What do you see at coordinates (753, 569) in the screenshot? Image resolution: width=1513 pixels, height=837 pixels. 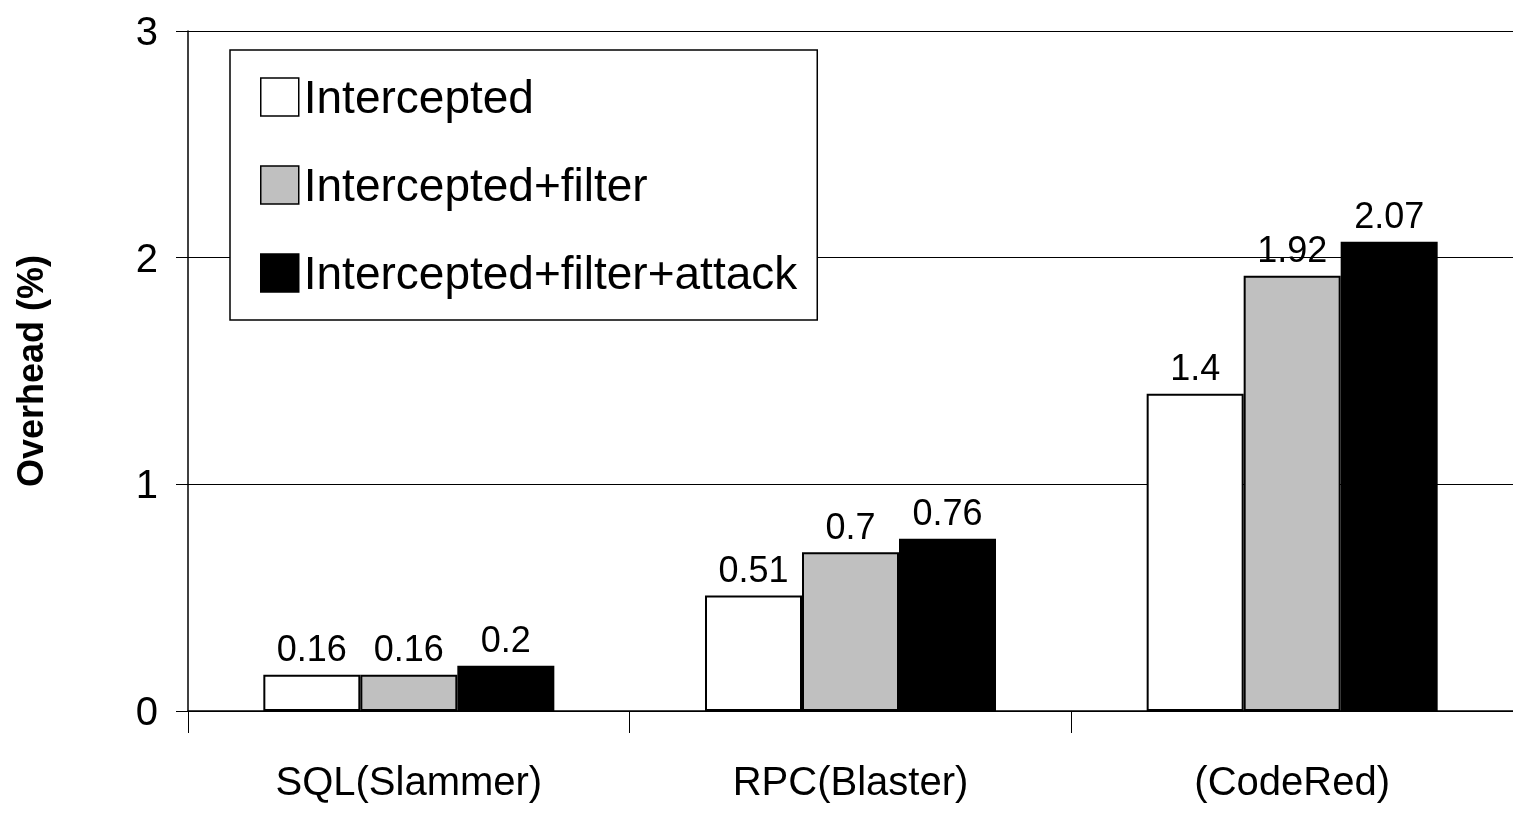 I see `data-label: 0.51` at bounding box center [753, 569].